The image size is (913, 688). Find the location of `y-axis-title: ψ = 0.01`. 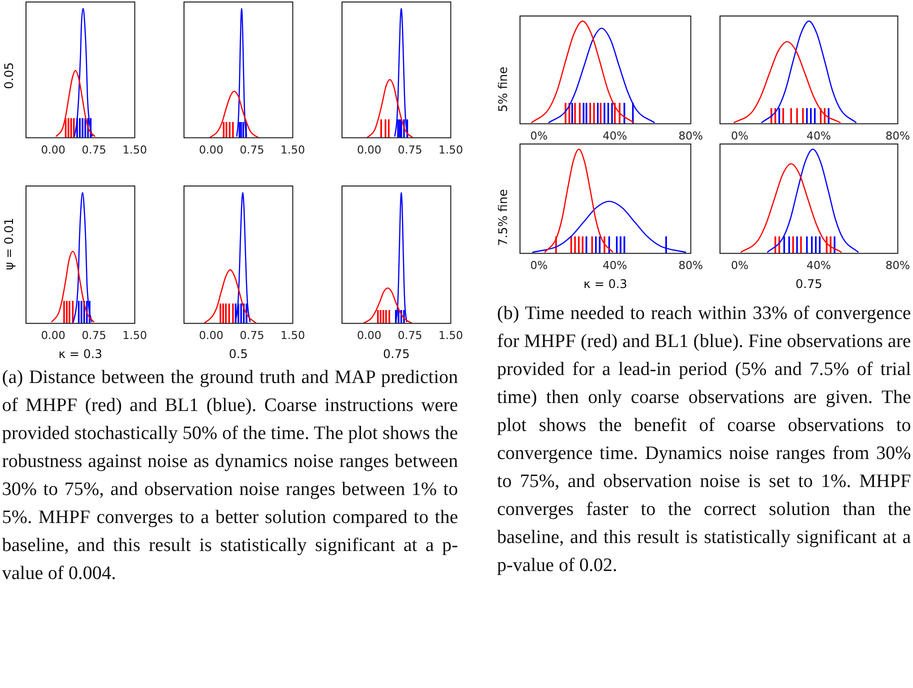

y-axis-title: ψ = 0.01 is located at coordinates (9, 244).